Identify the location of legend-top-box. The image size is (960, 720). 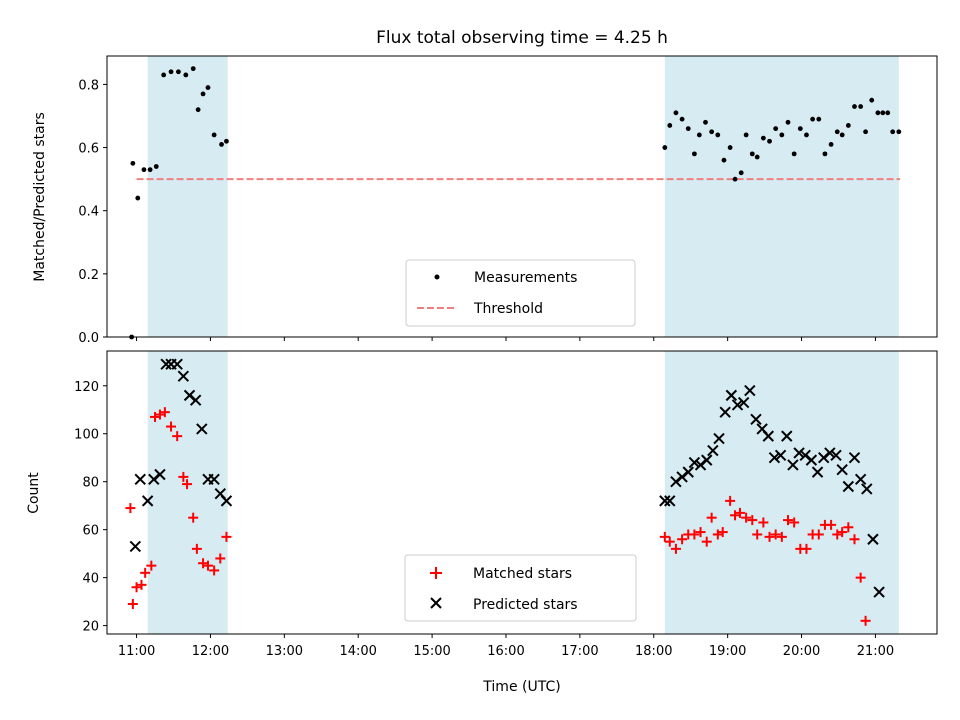
(520, 293).